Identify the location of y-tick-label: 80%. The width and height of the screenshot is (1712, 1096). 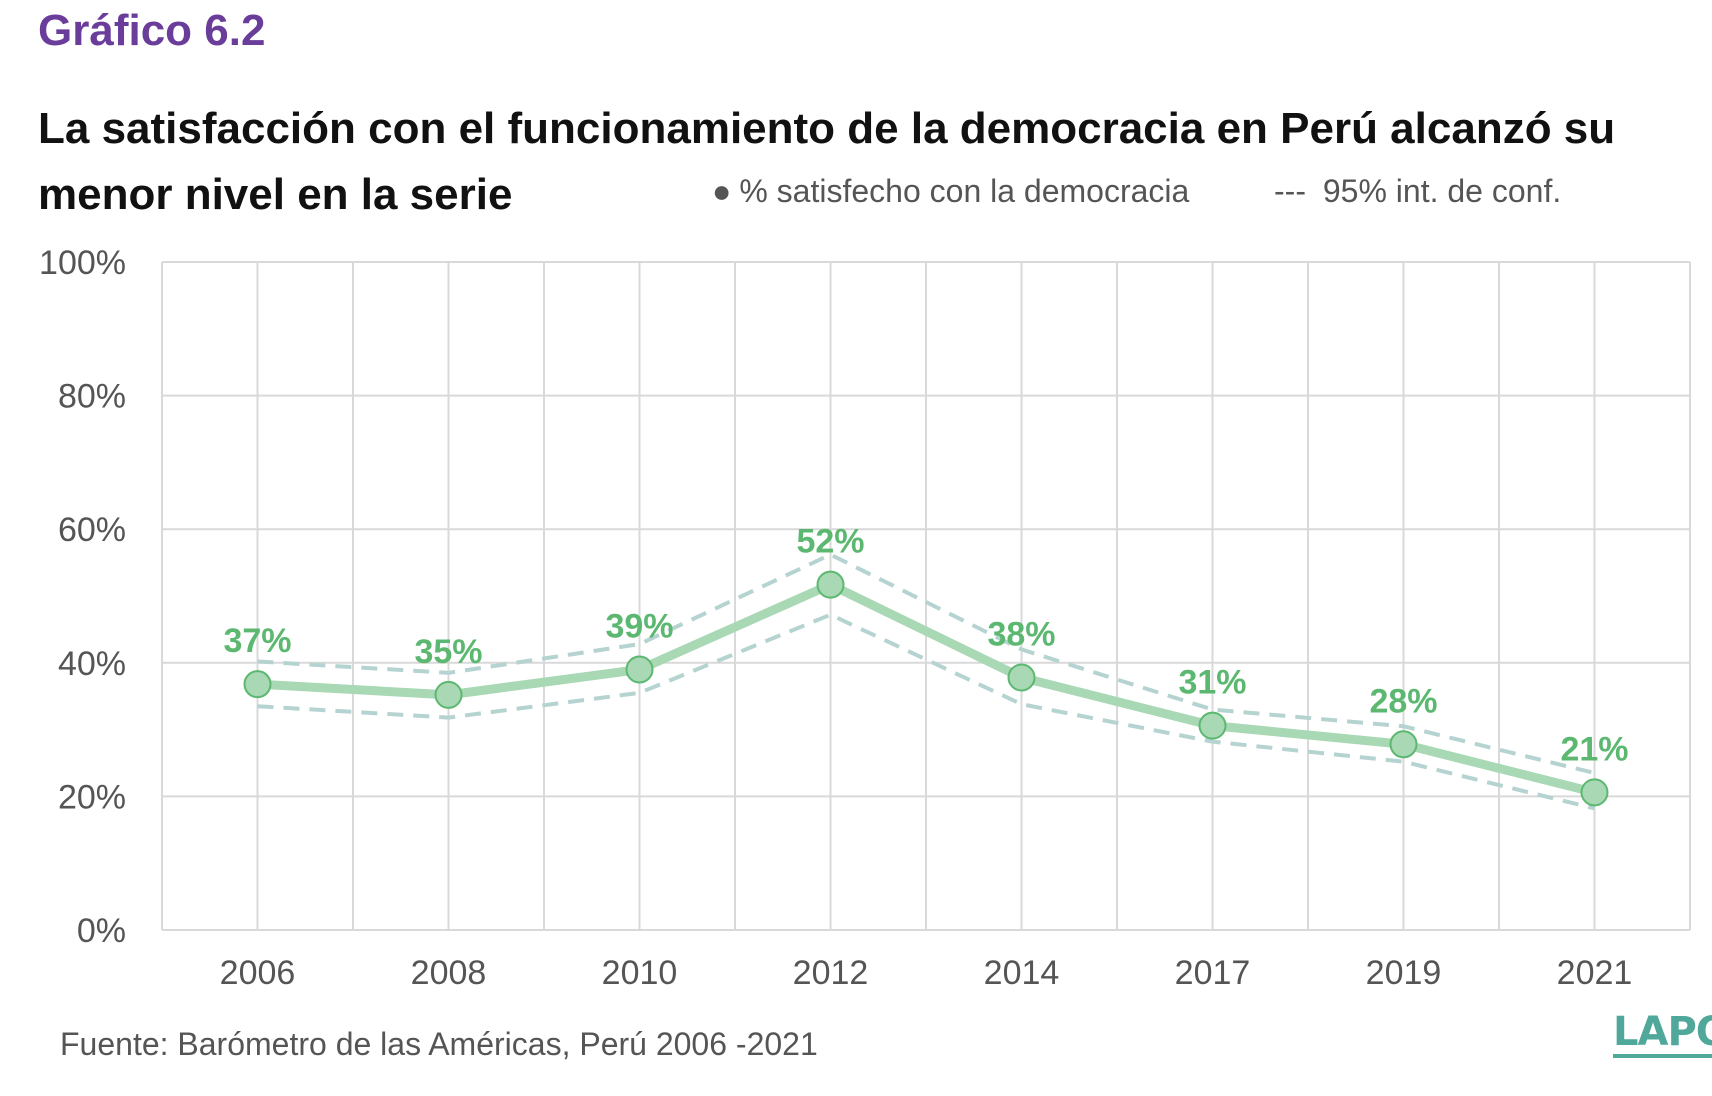
(92, 397).